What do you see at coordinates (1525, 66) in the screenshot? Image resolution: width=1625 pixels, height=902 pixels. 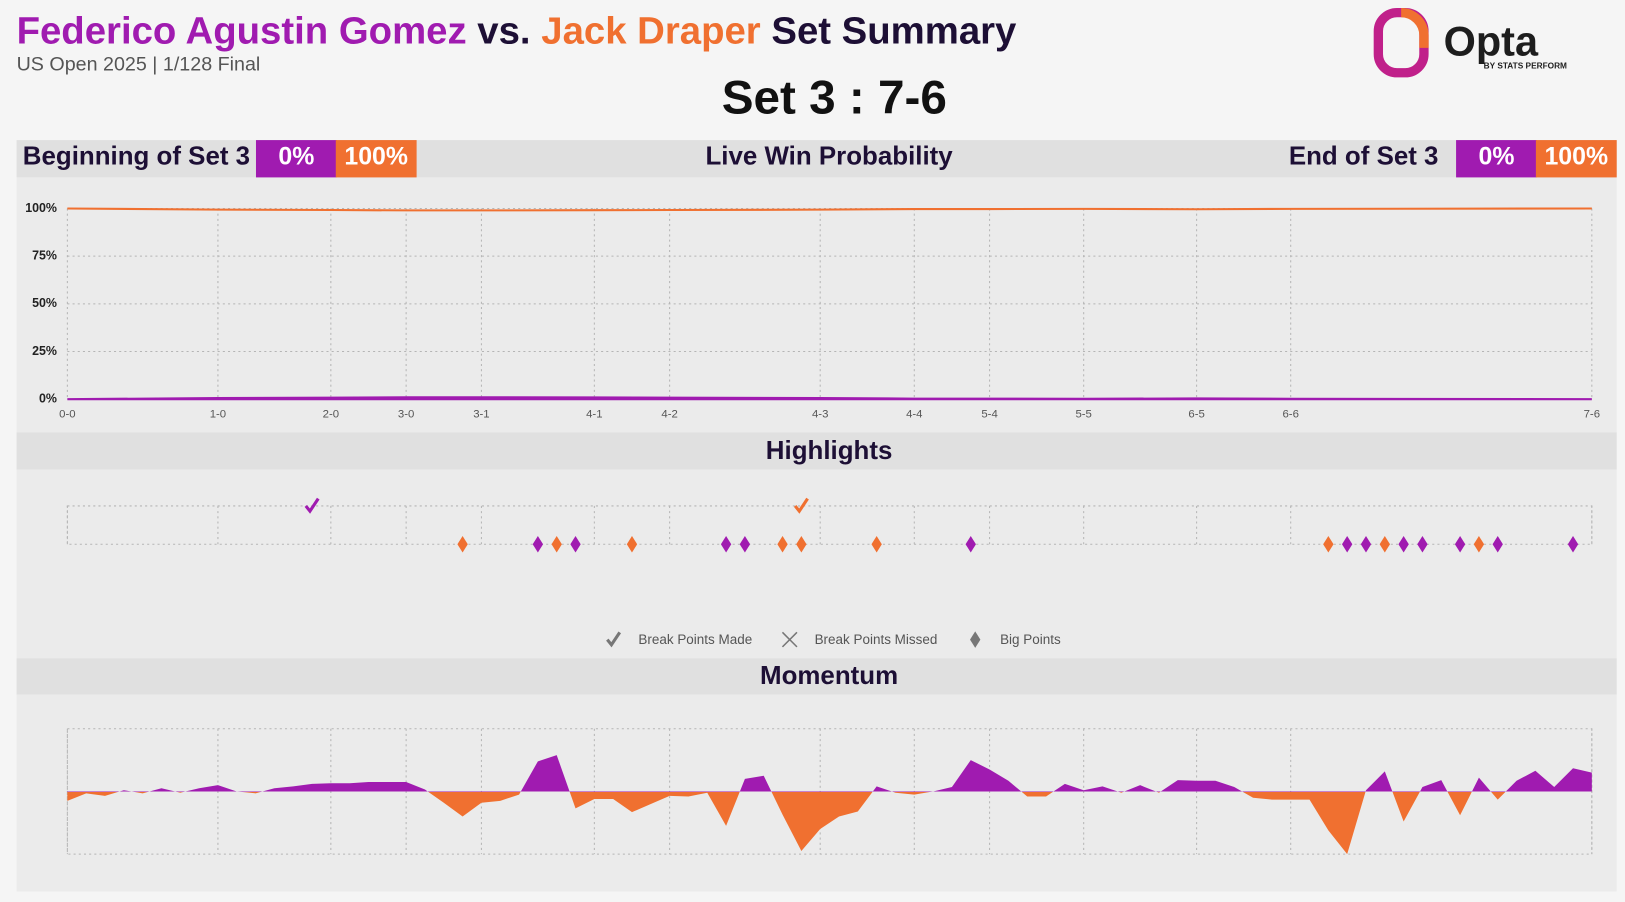 I see `logo-sub: BY STATS PERFORM` at bounding box center [1525, 66].